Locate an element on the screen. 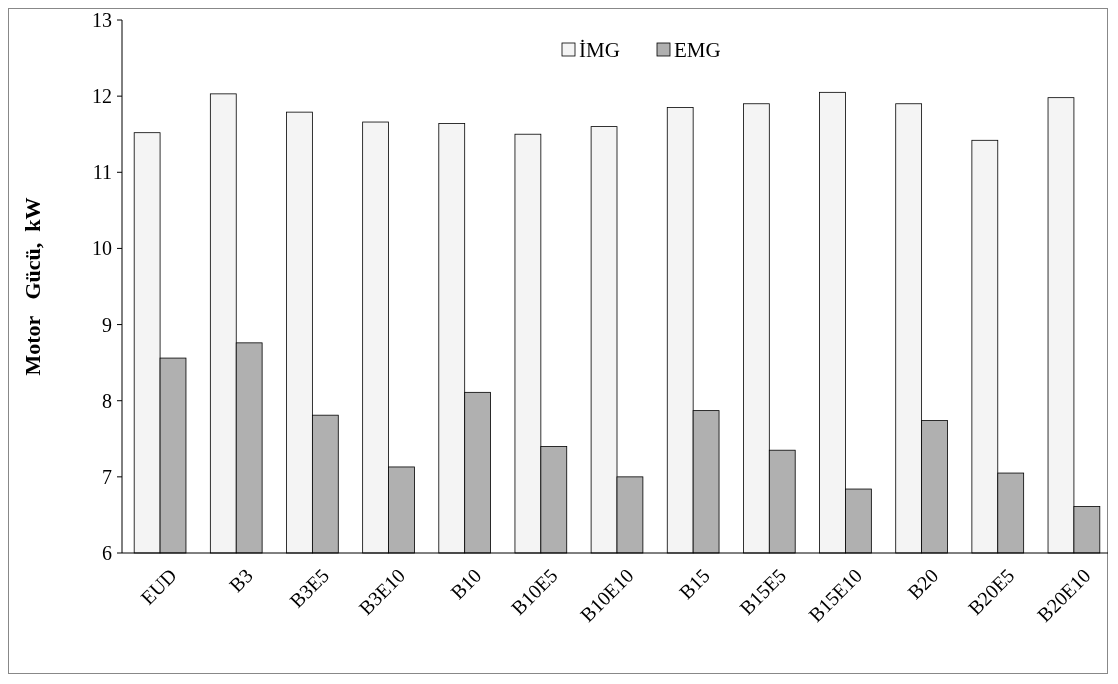 This screenshot has height=684, width=1118. x-tick-label: B10 is located at coordinates (466, 584).